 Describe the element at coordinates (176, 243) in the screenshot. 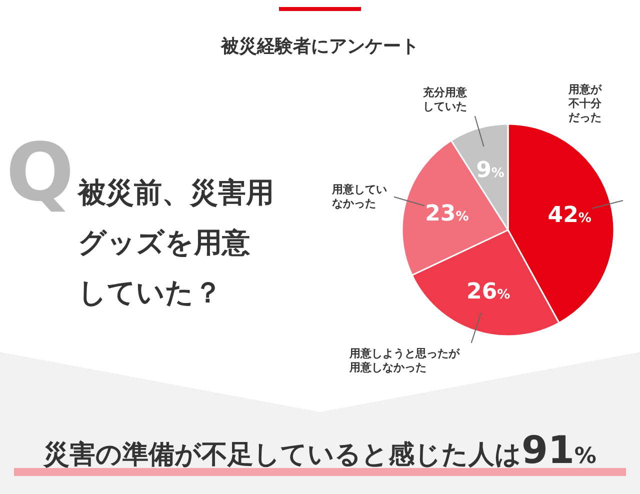

I see `text: 被災前、災害用グッズを用意していた？` at that location.